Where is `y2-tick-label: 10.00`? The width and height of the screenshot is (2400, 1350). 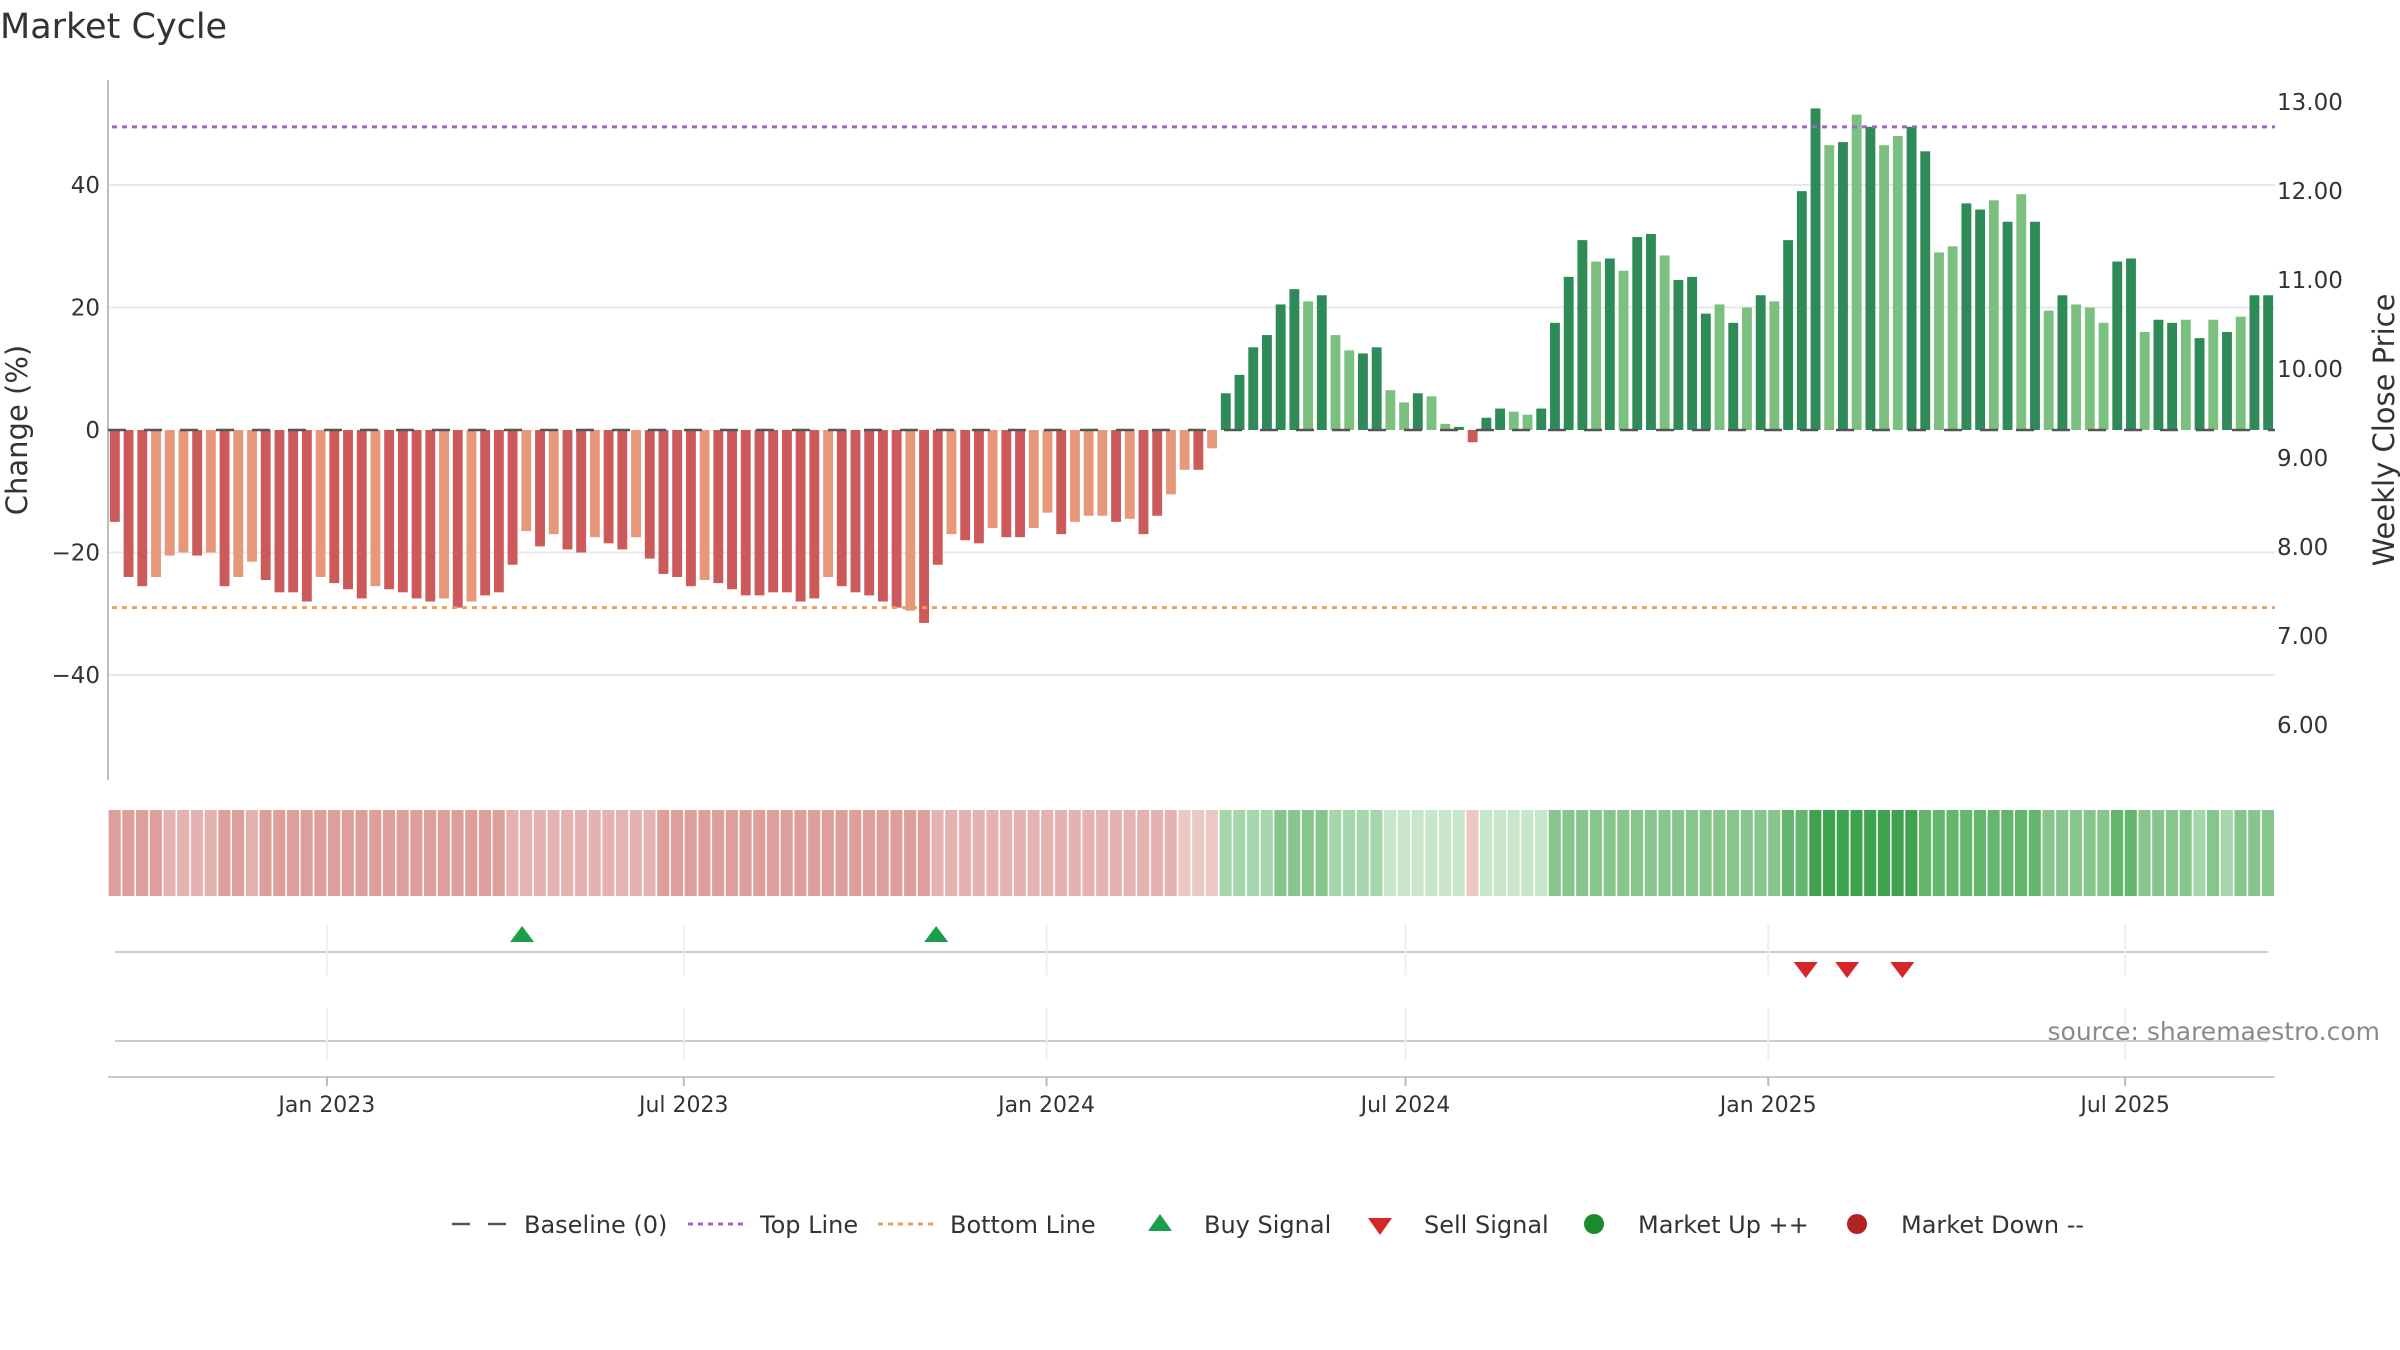
y2-tick-label: 10.00 is located at coordinates (2310, 370).